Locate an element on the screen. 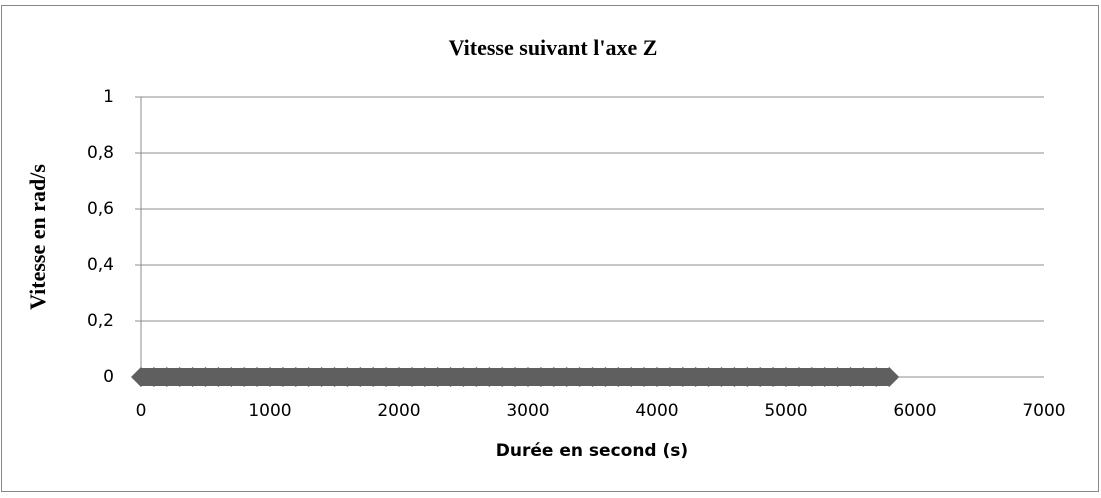 The height and width of the screenshot is (498, 1101). y-tick-label: 0,8 is located at coordinates (100, 153).